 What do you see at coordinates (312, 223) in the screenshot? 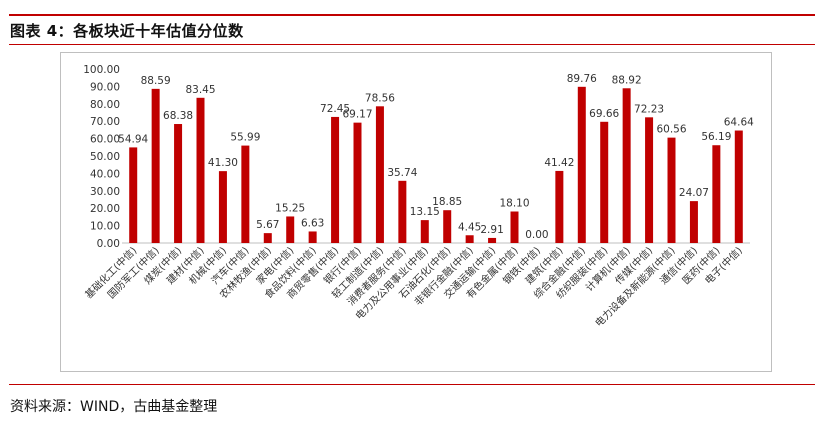
I see `data-label: 6.63` at bounding box center [312, 223].